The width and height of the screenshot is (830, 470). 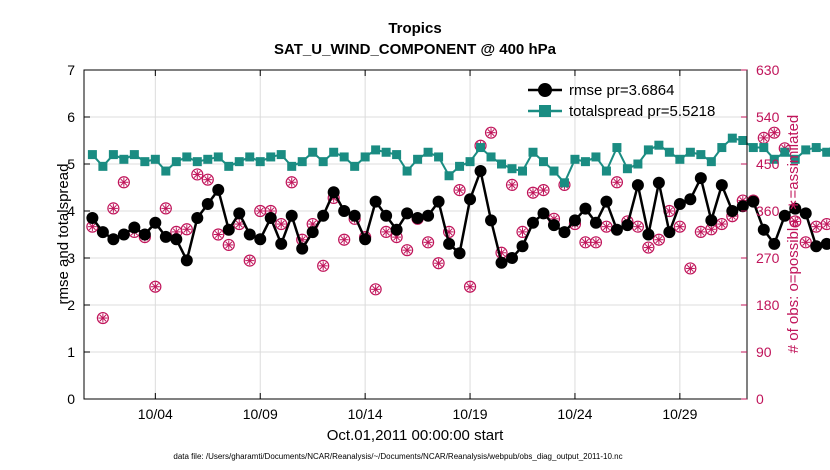 I want to click on y2-tick-label: 450, so click(x=768, y=164).